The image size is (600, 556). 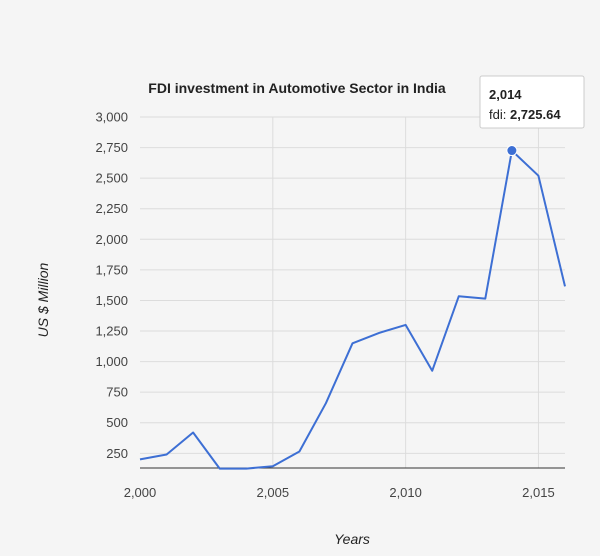 I want to click on y-tick-label: 2,500, so click(x=111, y=178).